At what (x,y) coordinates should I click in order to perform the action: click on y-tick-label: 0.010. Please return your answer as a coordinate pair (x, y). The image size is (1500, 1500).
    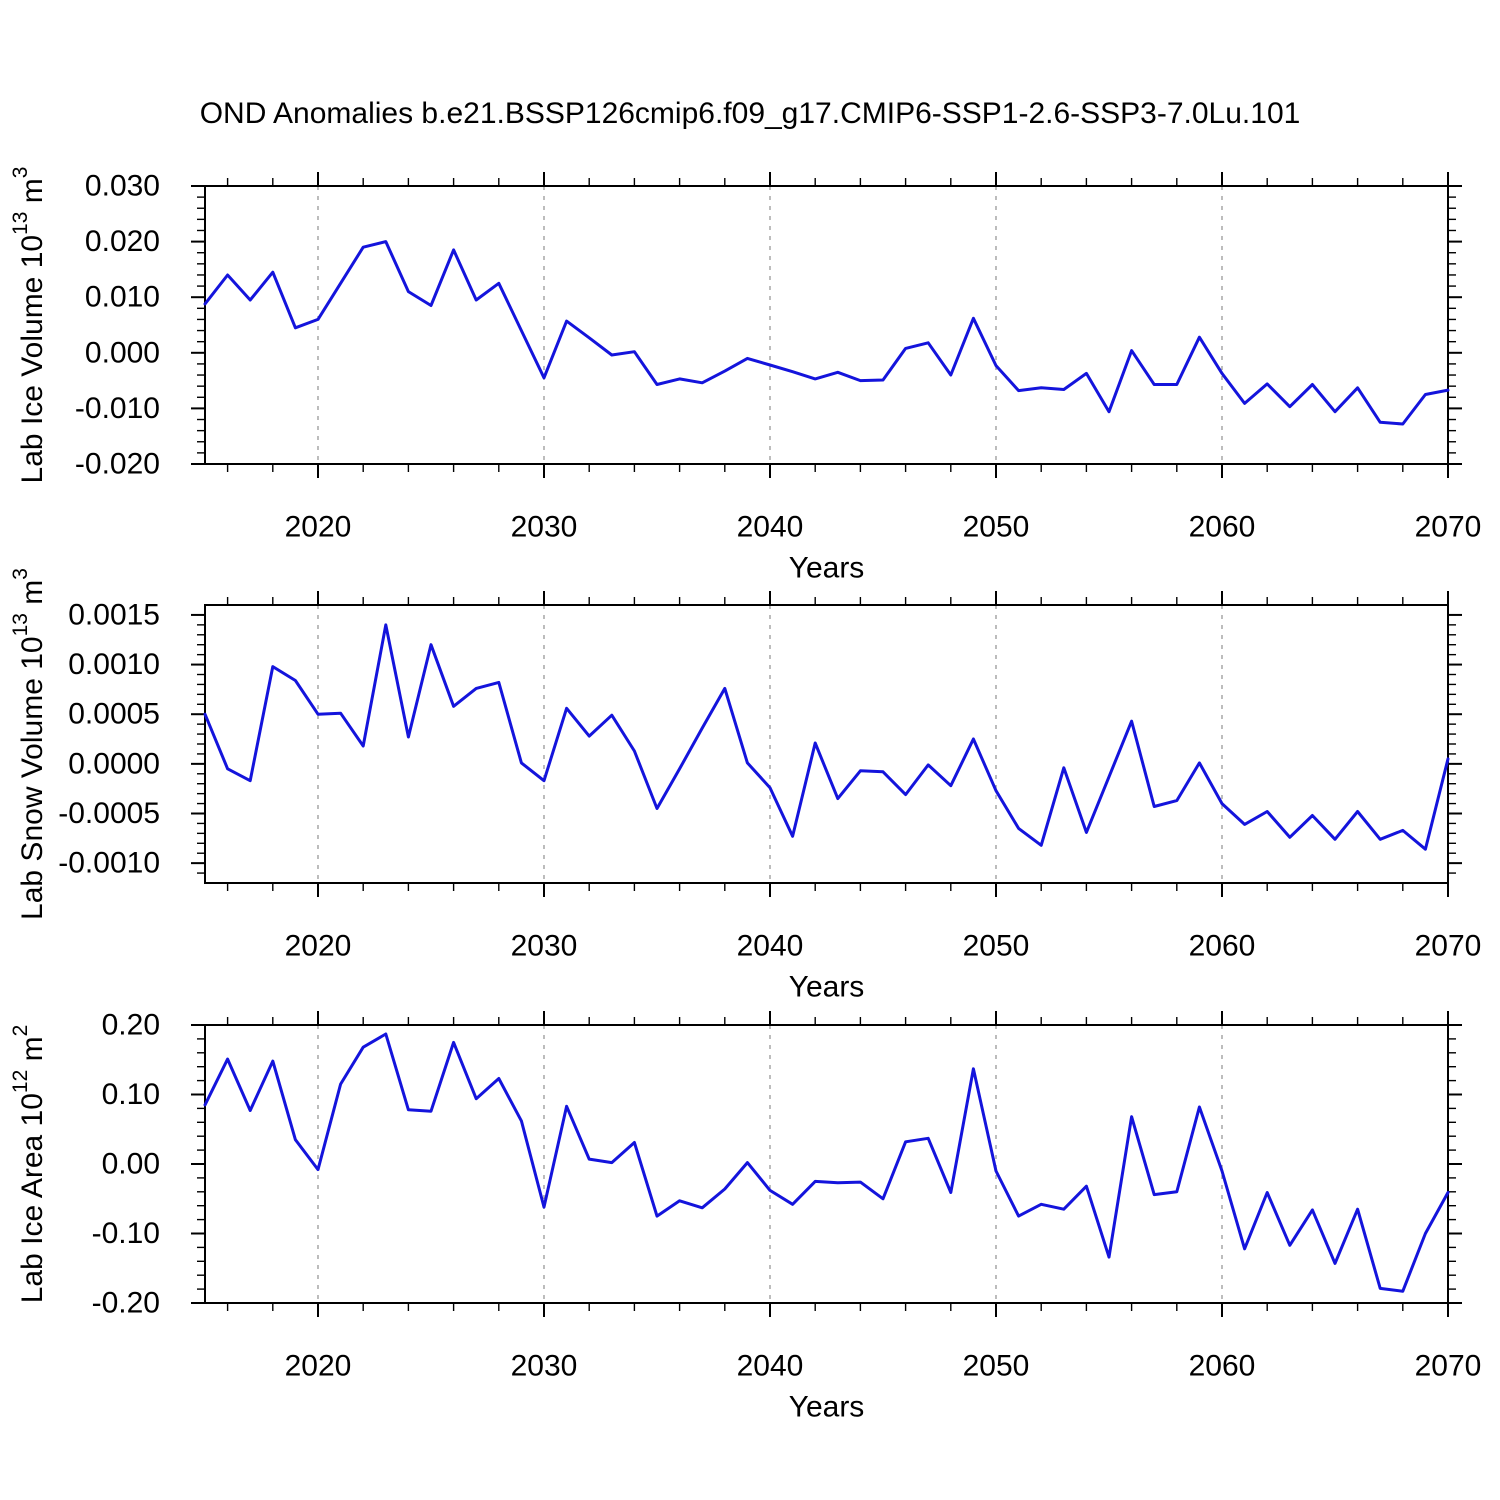
    Looking at the image, I should click on (122, 297).